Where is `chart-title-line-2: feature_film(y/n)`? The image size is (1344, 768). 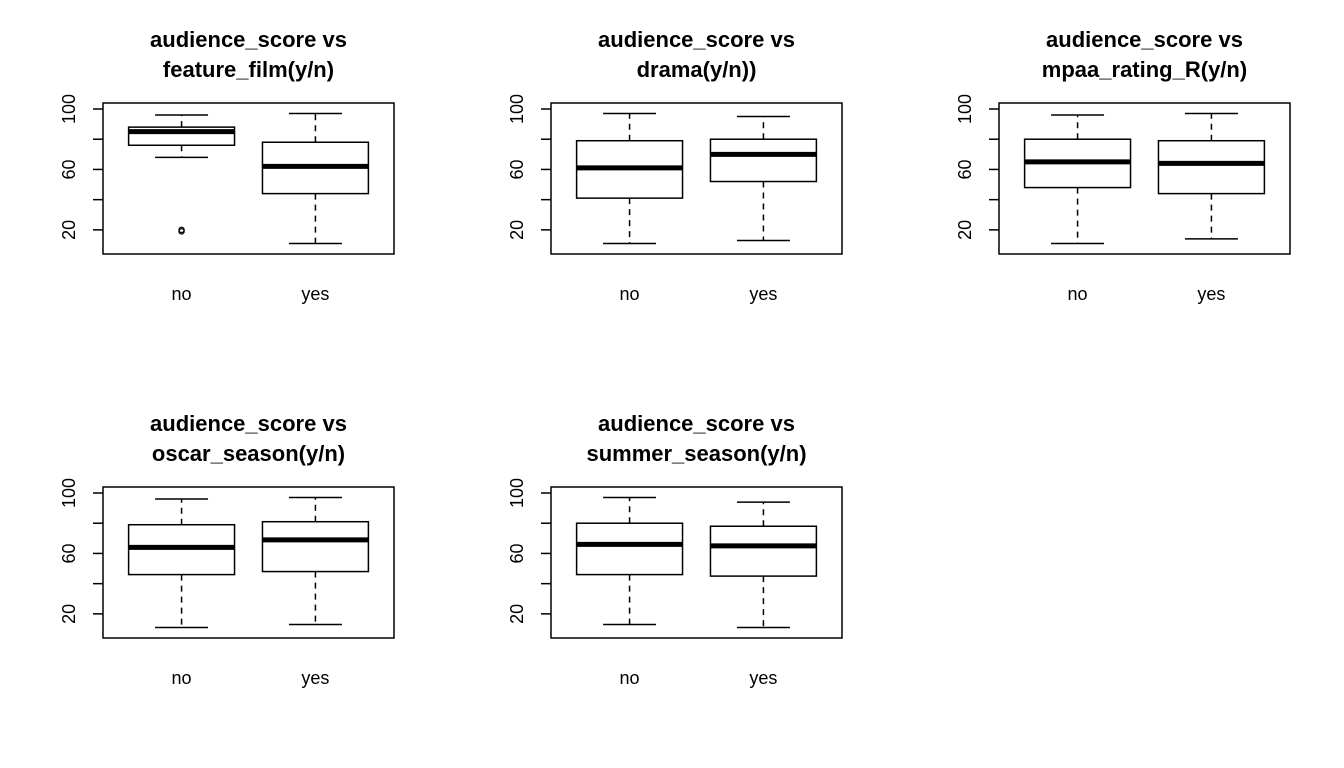
chart-title-line-2: feature_film(y/n) is located at coordinates (248, 69).